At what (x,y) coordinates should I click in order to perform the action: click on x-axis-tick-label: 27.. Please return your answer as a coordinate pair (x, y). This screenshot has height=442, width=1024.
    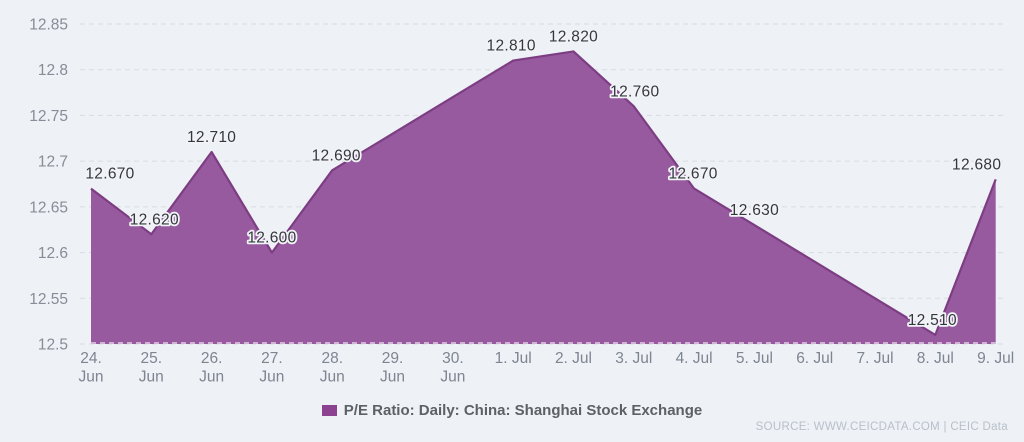
    Looking at the image, I should click on (272, 358).